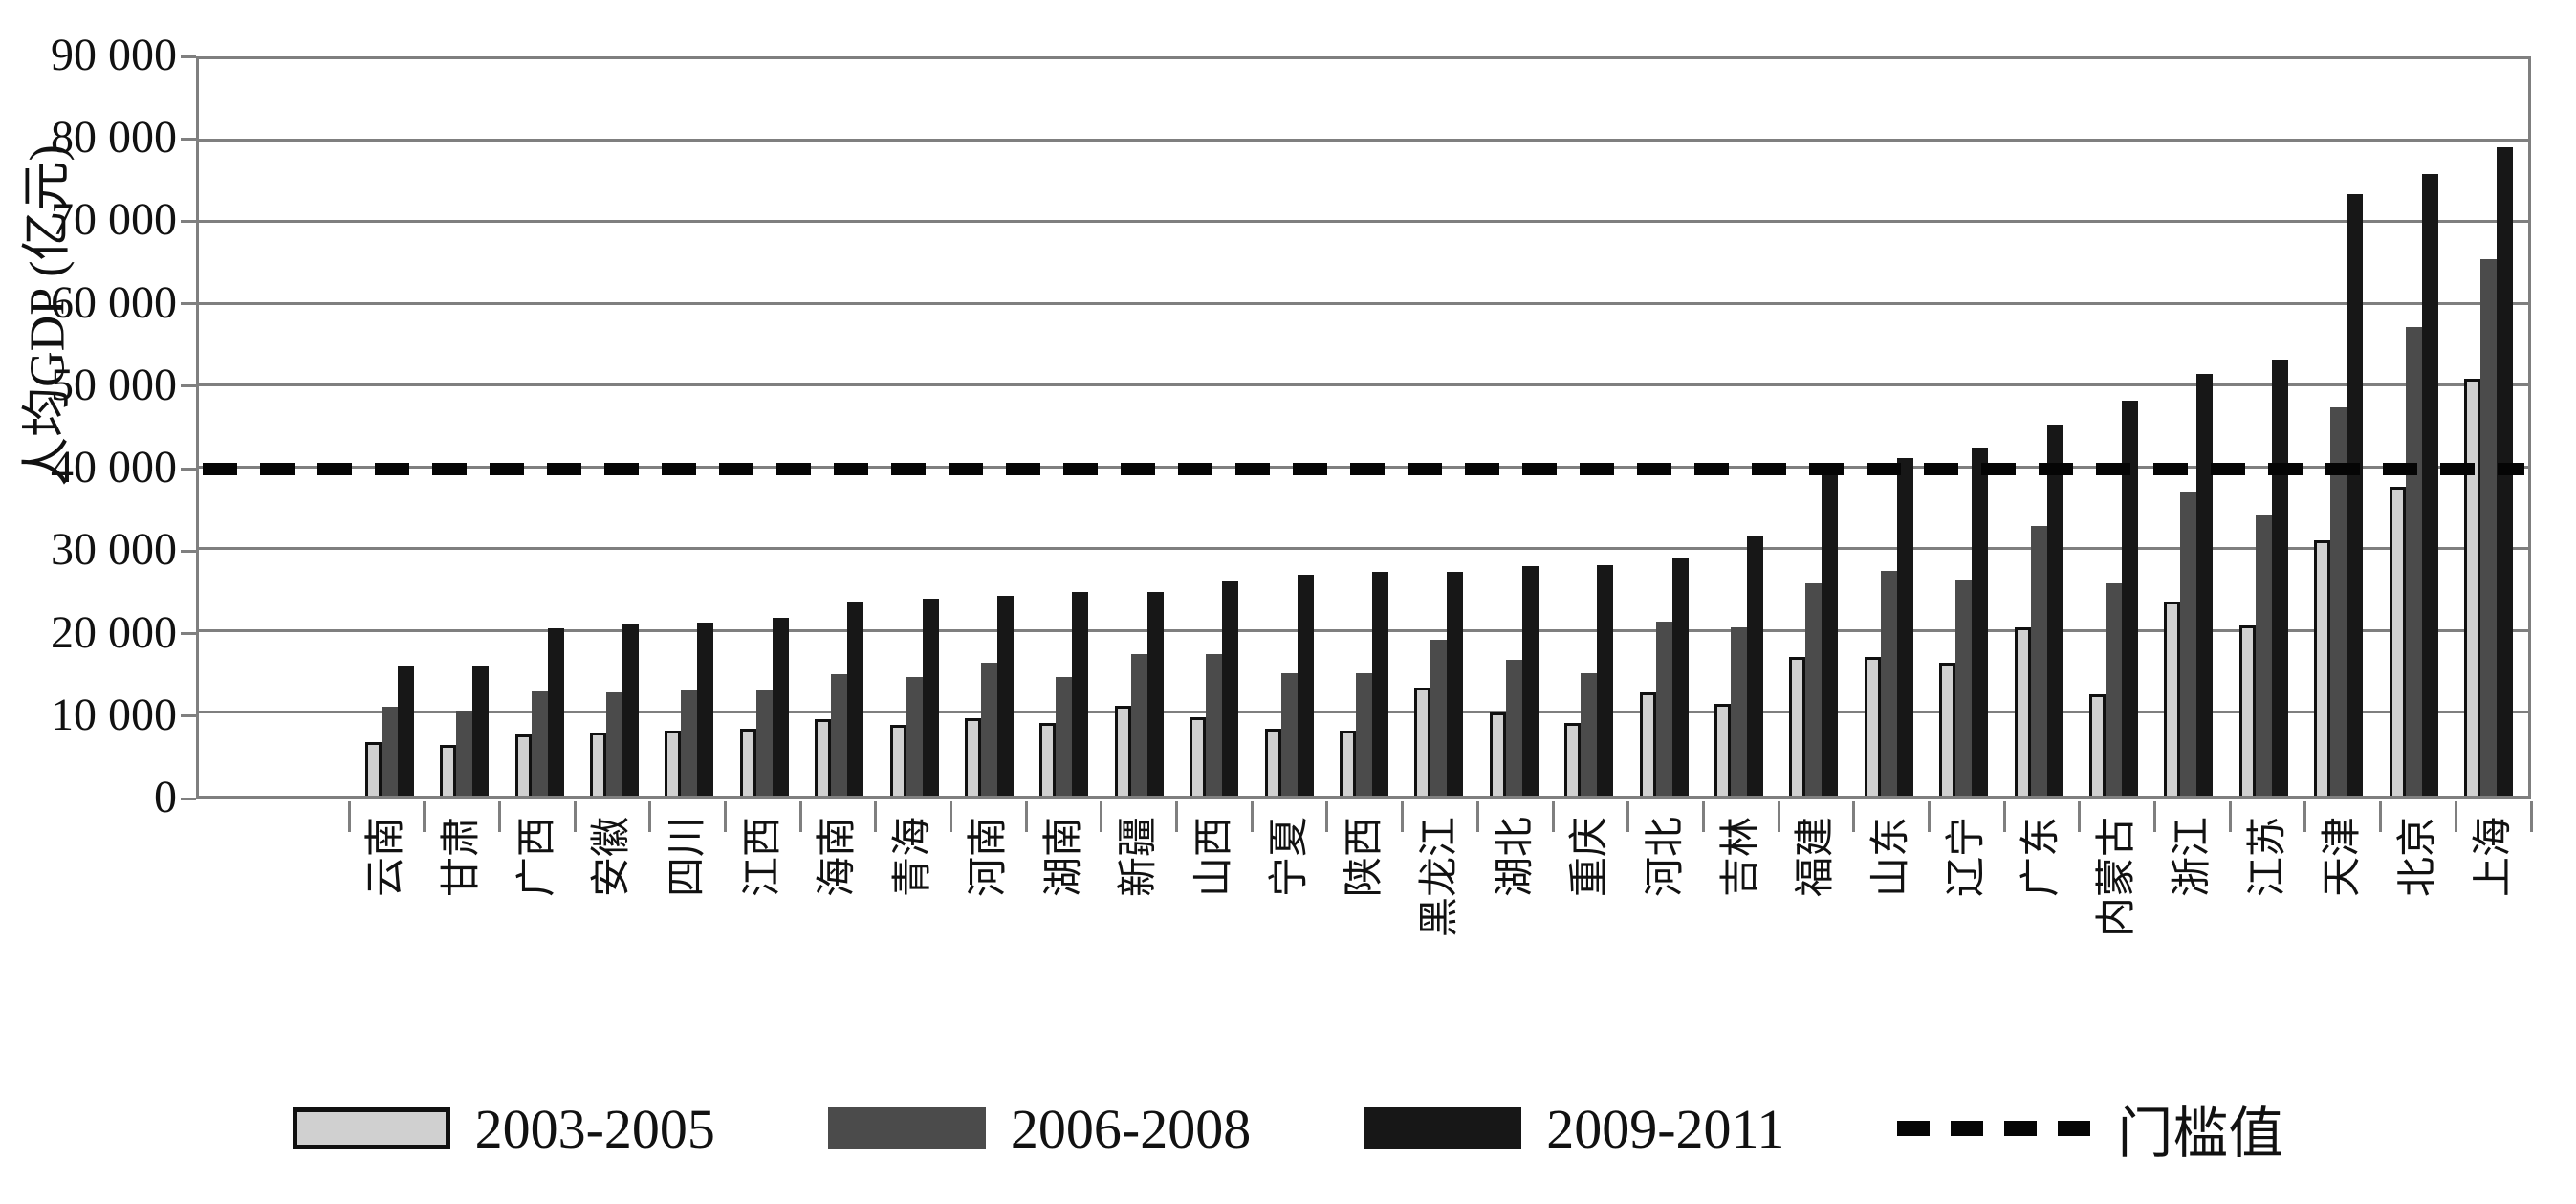 The width and height of the screenshot is (2576, 1204). What do you see at coordinates (1439, 877) in the screenshot?
I see `x-axis-label: 黑龙江` at bounding box center [1439, 877].